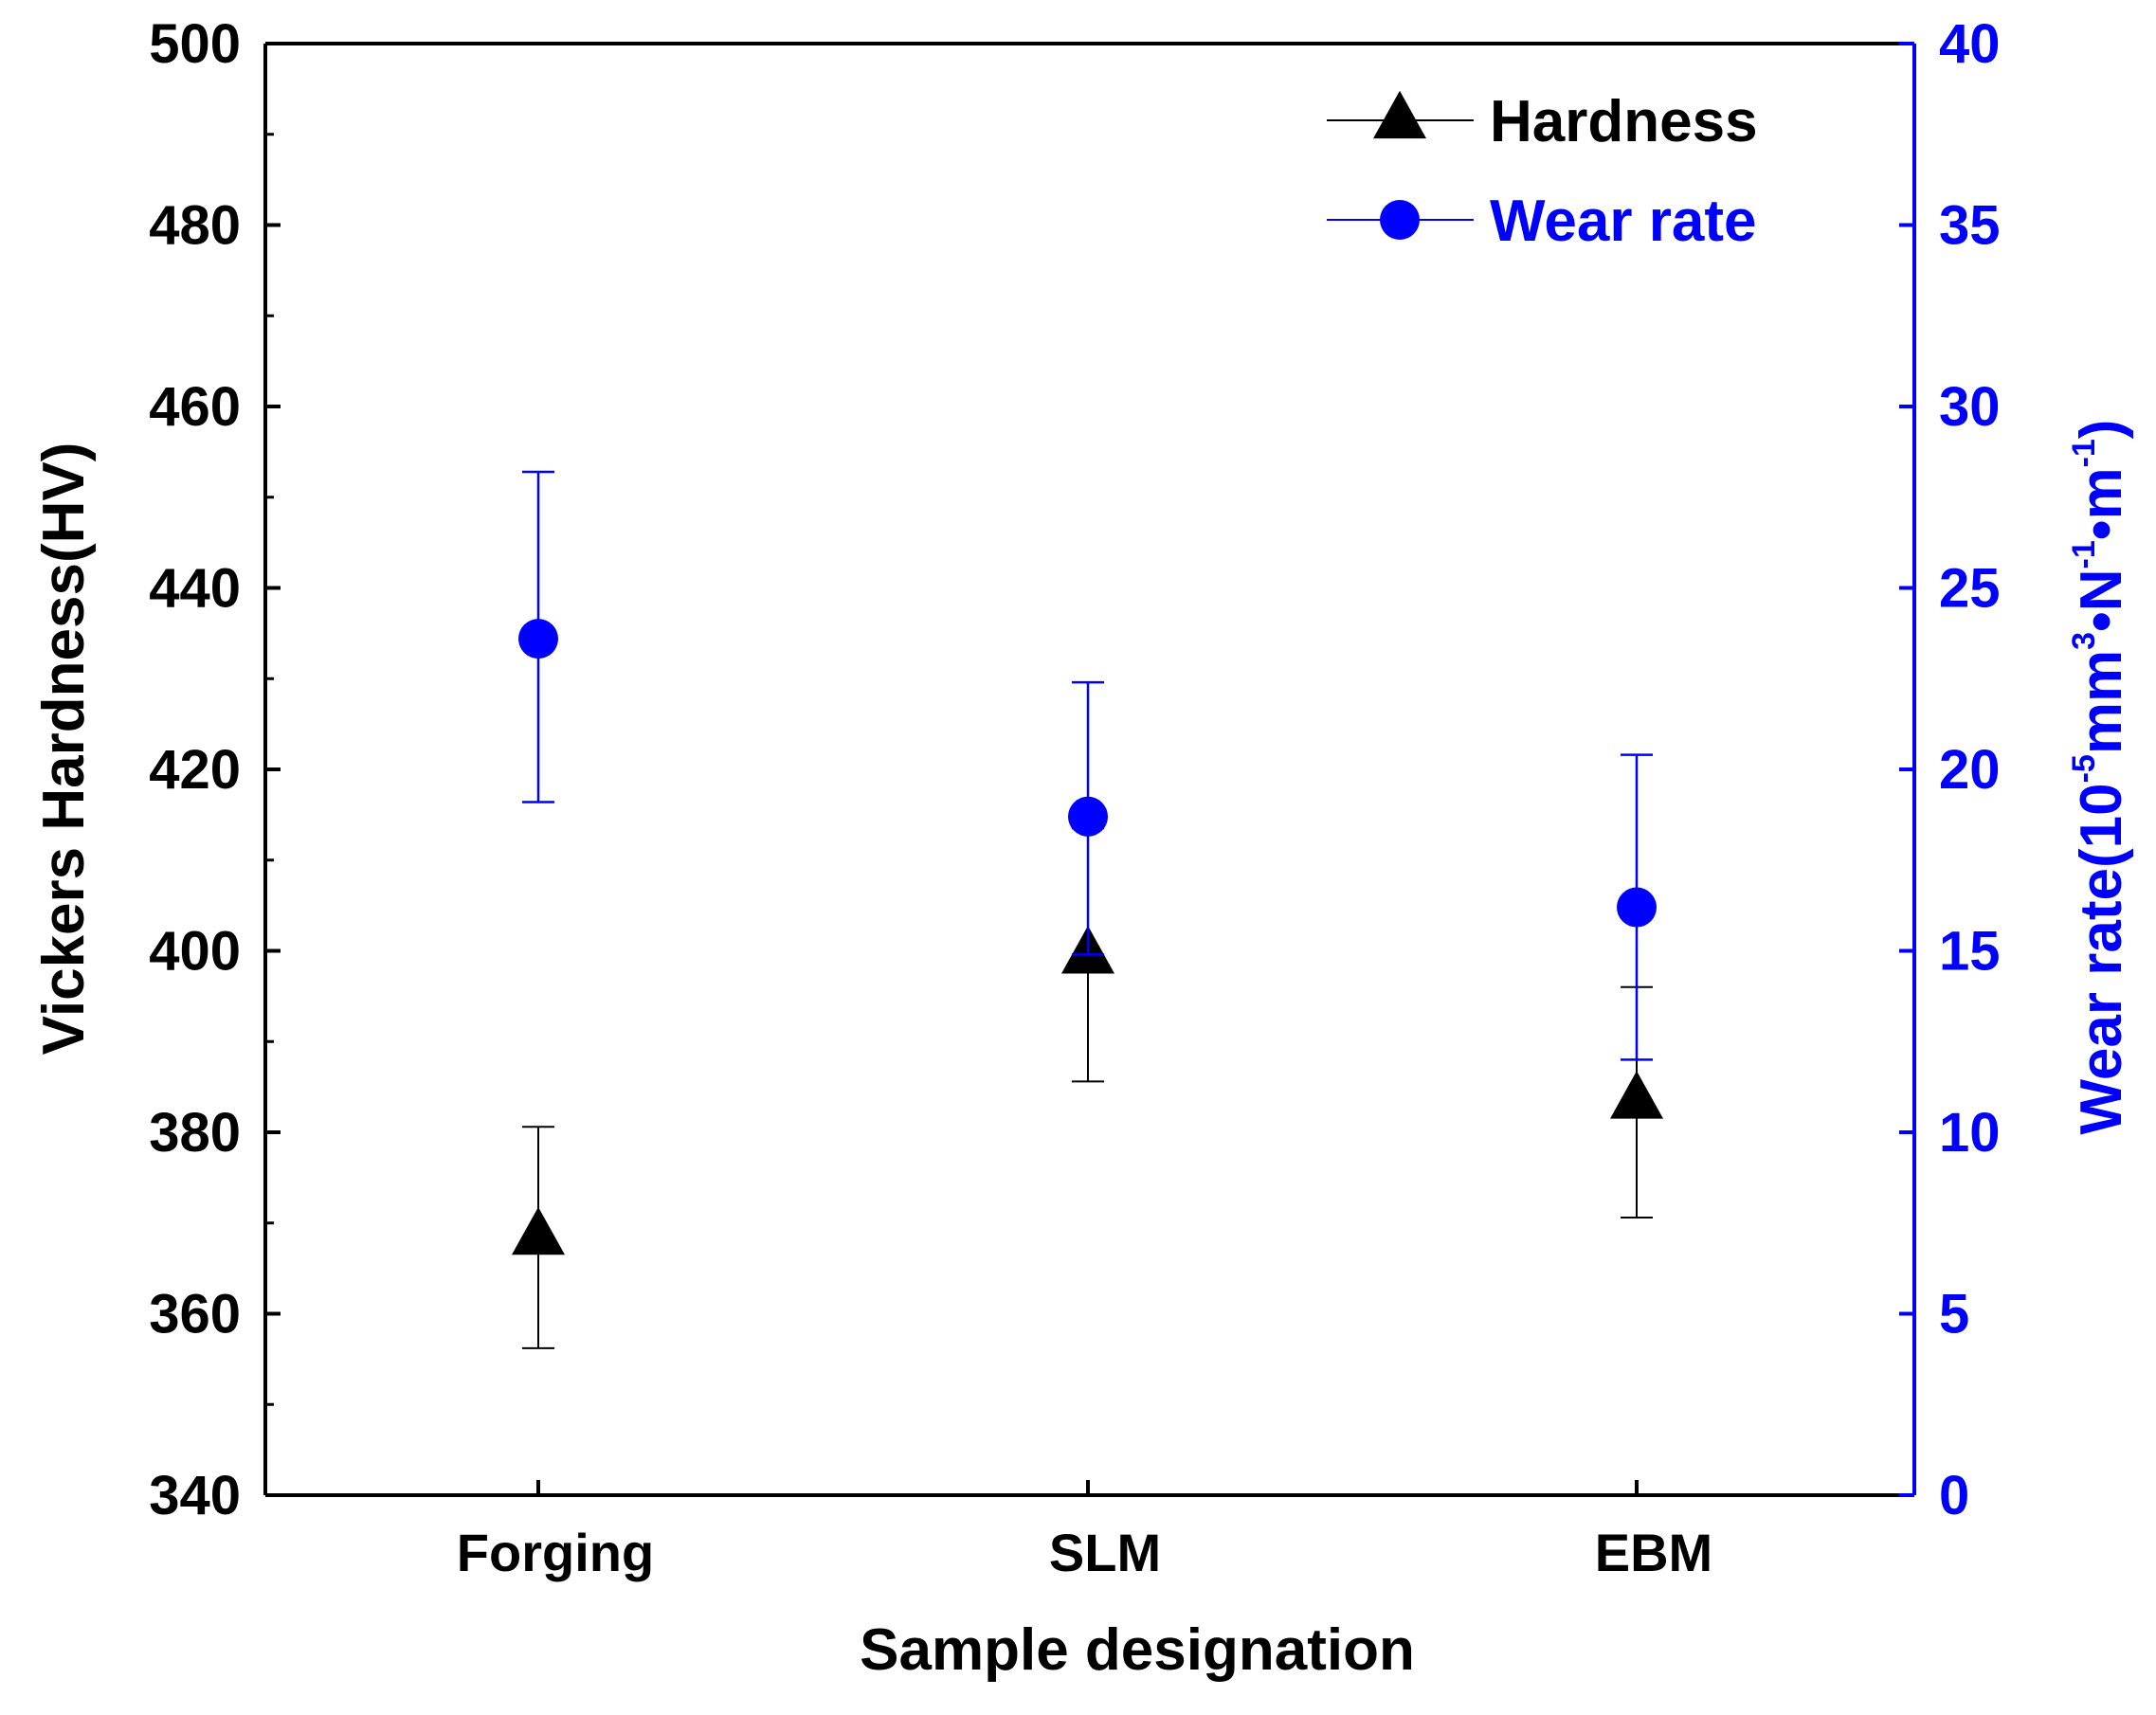 The height and width of the screenshot is (1715, 2156). I want to click on legend-label-wear-rate: Wear rate, so click(1623, 221).